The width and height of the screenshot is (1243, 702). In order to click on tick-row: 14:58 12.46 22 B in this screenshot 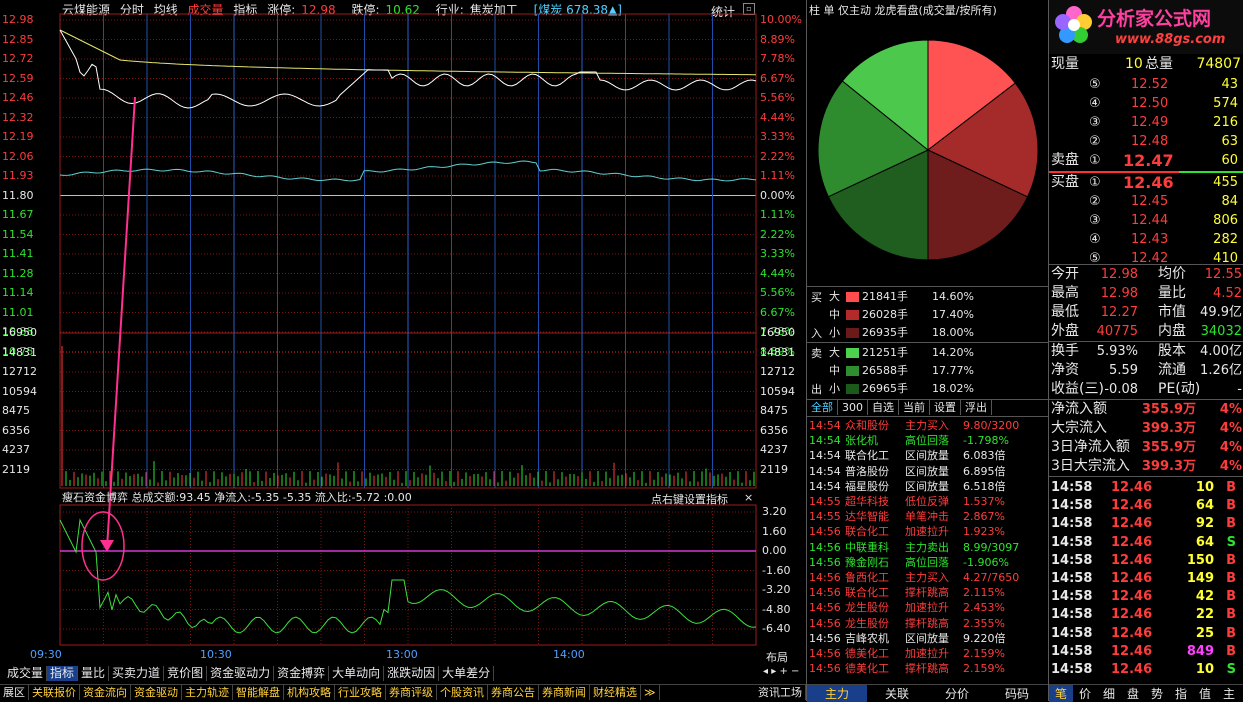, I will do `click(1146, 615)`.